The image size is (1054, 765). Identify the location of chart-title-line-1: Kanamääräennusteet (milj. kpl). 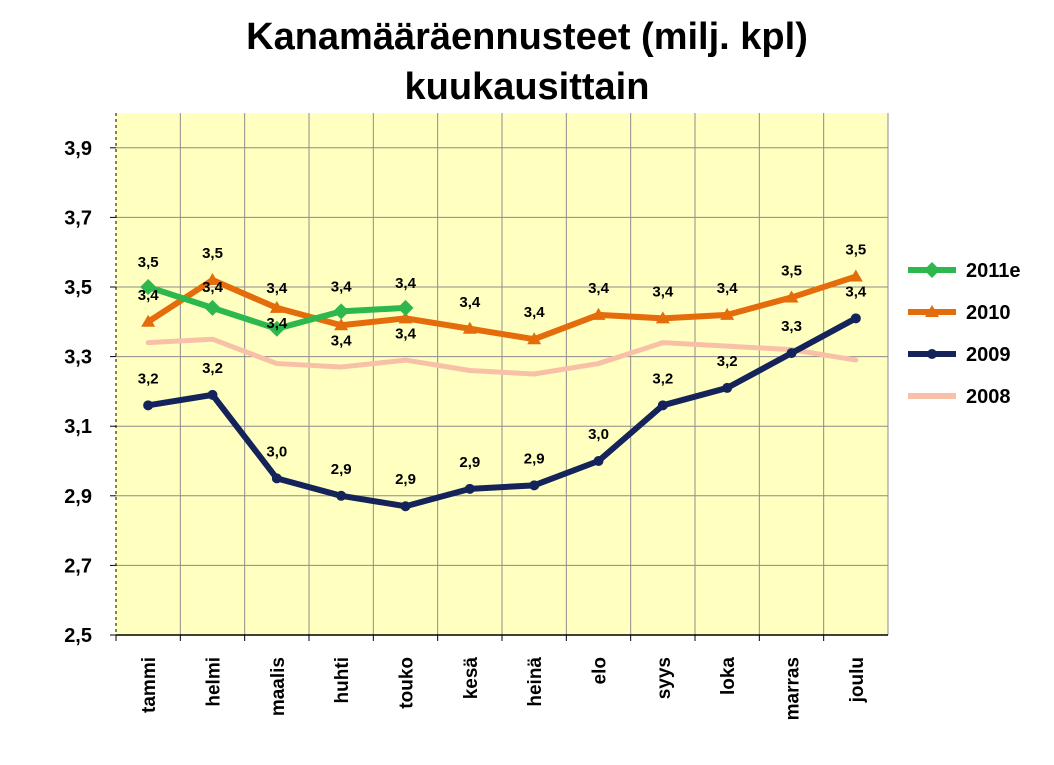
(527, 37).